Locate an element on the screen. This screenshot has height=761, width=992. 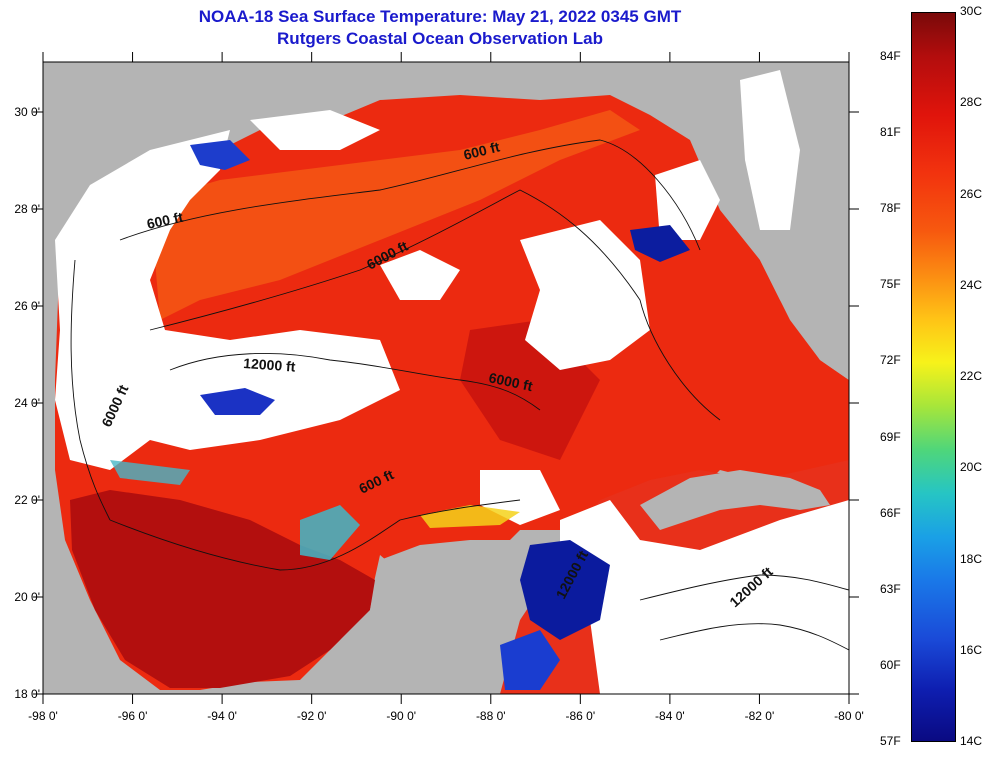
colorbar-fahrenheit-label: 84F is located at coordinates (890, 56).